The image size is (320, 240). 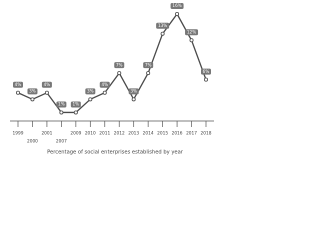 What do you see at coordinates (191, 134) in the screenshot?
I see `x-tick-label: 2017` at bounding box center [191, 134].